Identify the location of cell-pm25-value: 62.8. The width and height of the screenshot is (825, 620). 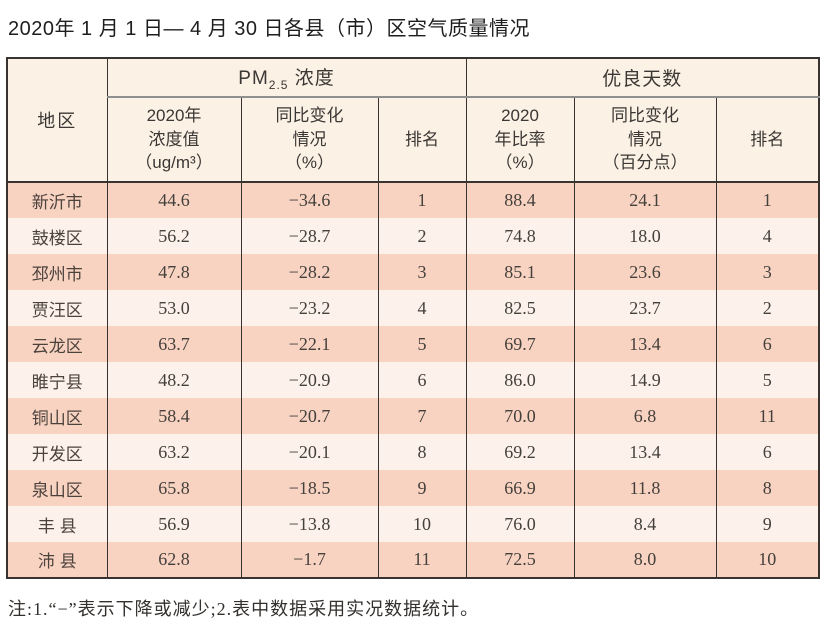
(174, 560).